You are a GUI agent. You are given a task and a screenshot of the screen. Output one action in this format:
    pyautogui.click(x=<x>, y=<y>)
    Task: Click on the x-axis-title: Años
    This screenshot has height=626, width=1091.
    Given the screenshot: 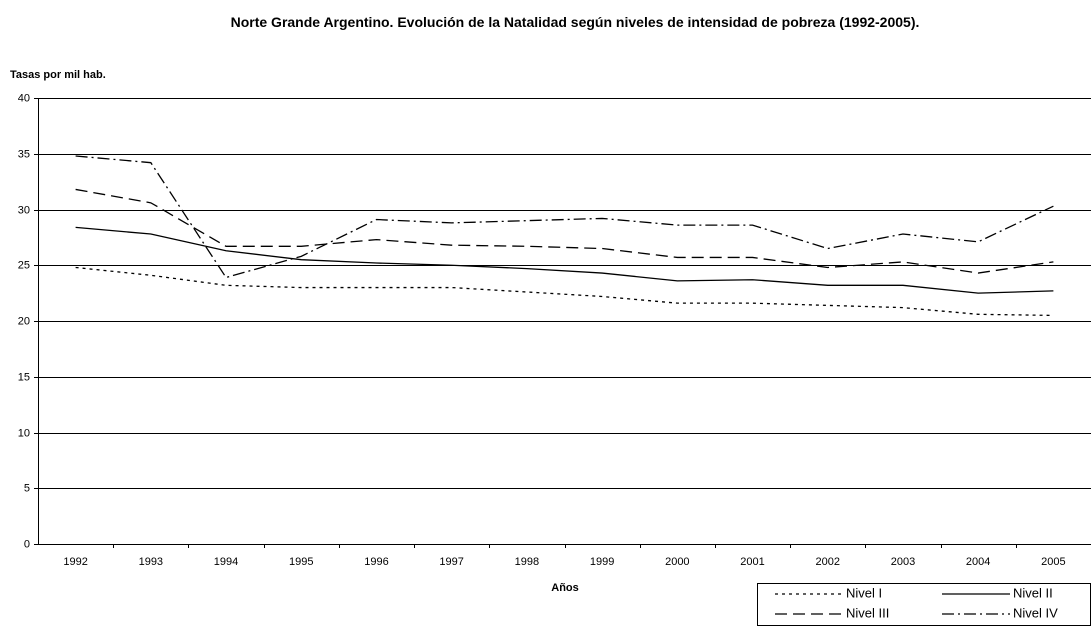 What is the action you would take?
    pyautogui.click(x=565, y=588)
    